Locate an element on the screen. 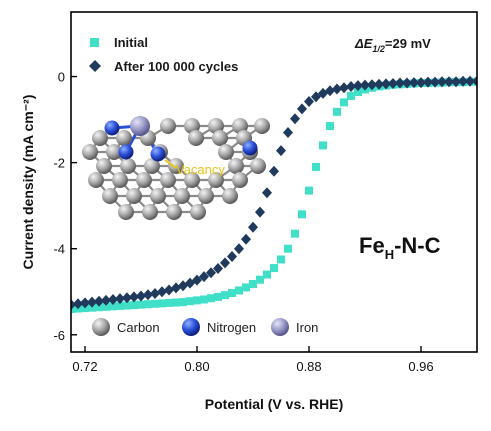 The width and height of the screenshot is (491, 431). iron-atom is located at coordinates (140, 126).